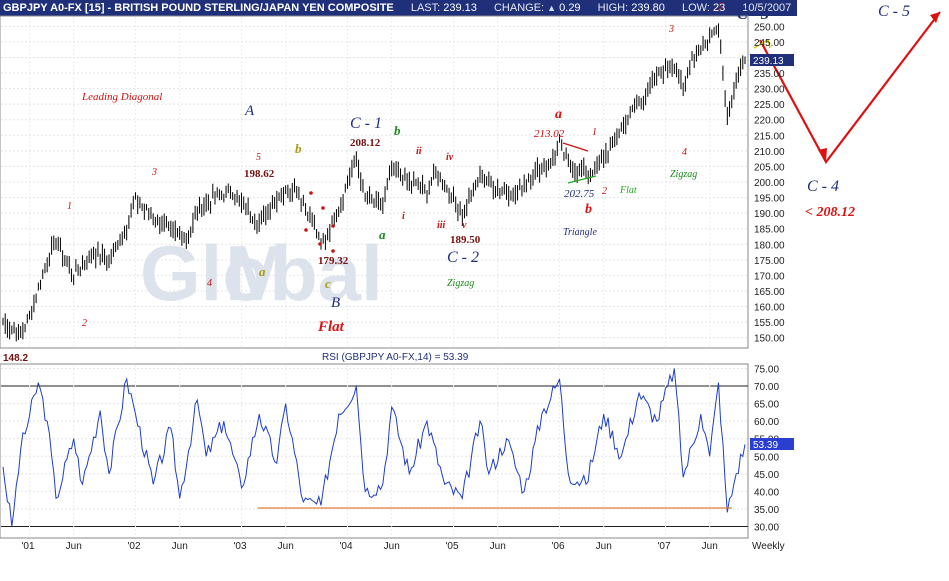 The height and width of the screenshot is (581, 949). I want to click on wave-label-c3: C - 3, so click(753, 14).